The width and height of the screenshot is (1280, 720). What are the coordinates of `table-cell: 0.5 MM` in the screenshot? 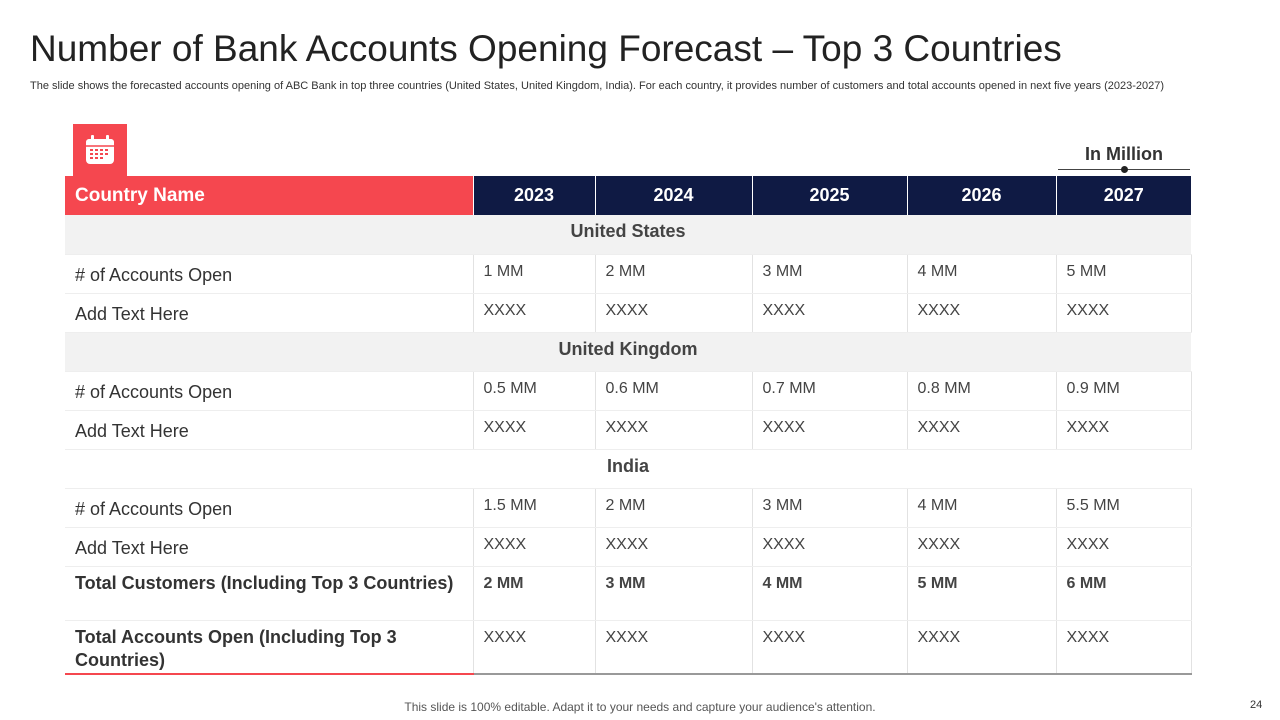 It's located at (534, 391).